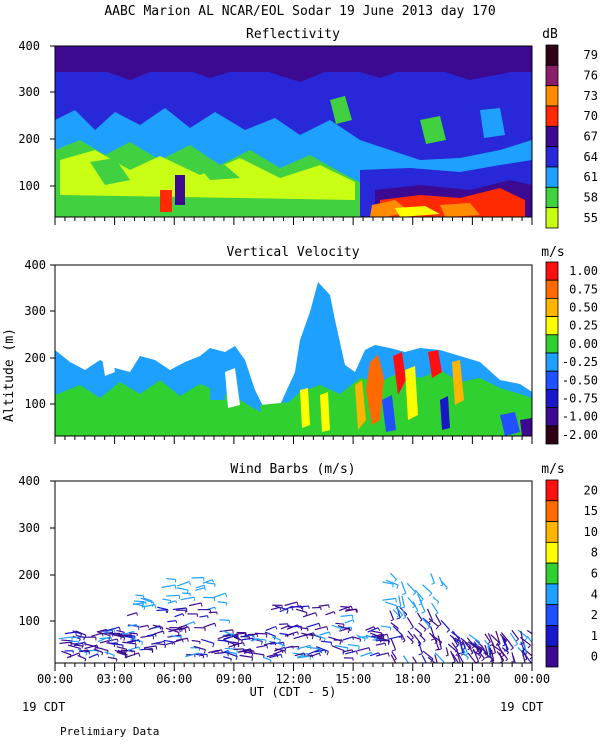  Describe the element at coordinates (9, 375) in the screenshot. I see `altitude-axis-label: Altitude (m)` at that location.